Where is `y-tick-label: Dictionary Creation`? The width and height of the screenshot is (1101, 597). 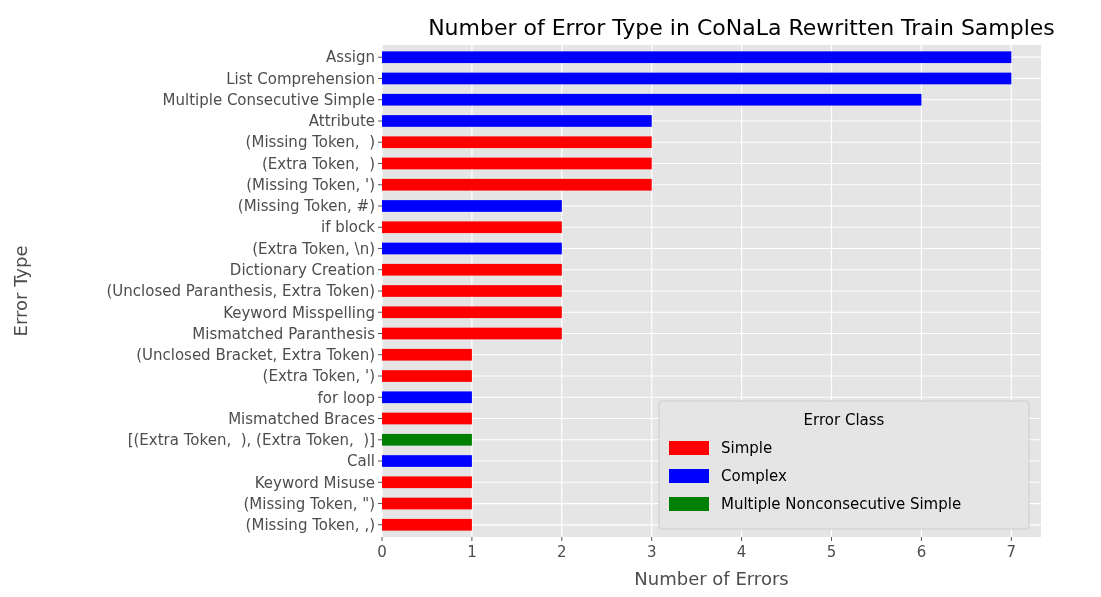
y-tick-label: Dictionary Creation is located at coordinates (302, 270).